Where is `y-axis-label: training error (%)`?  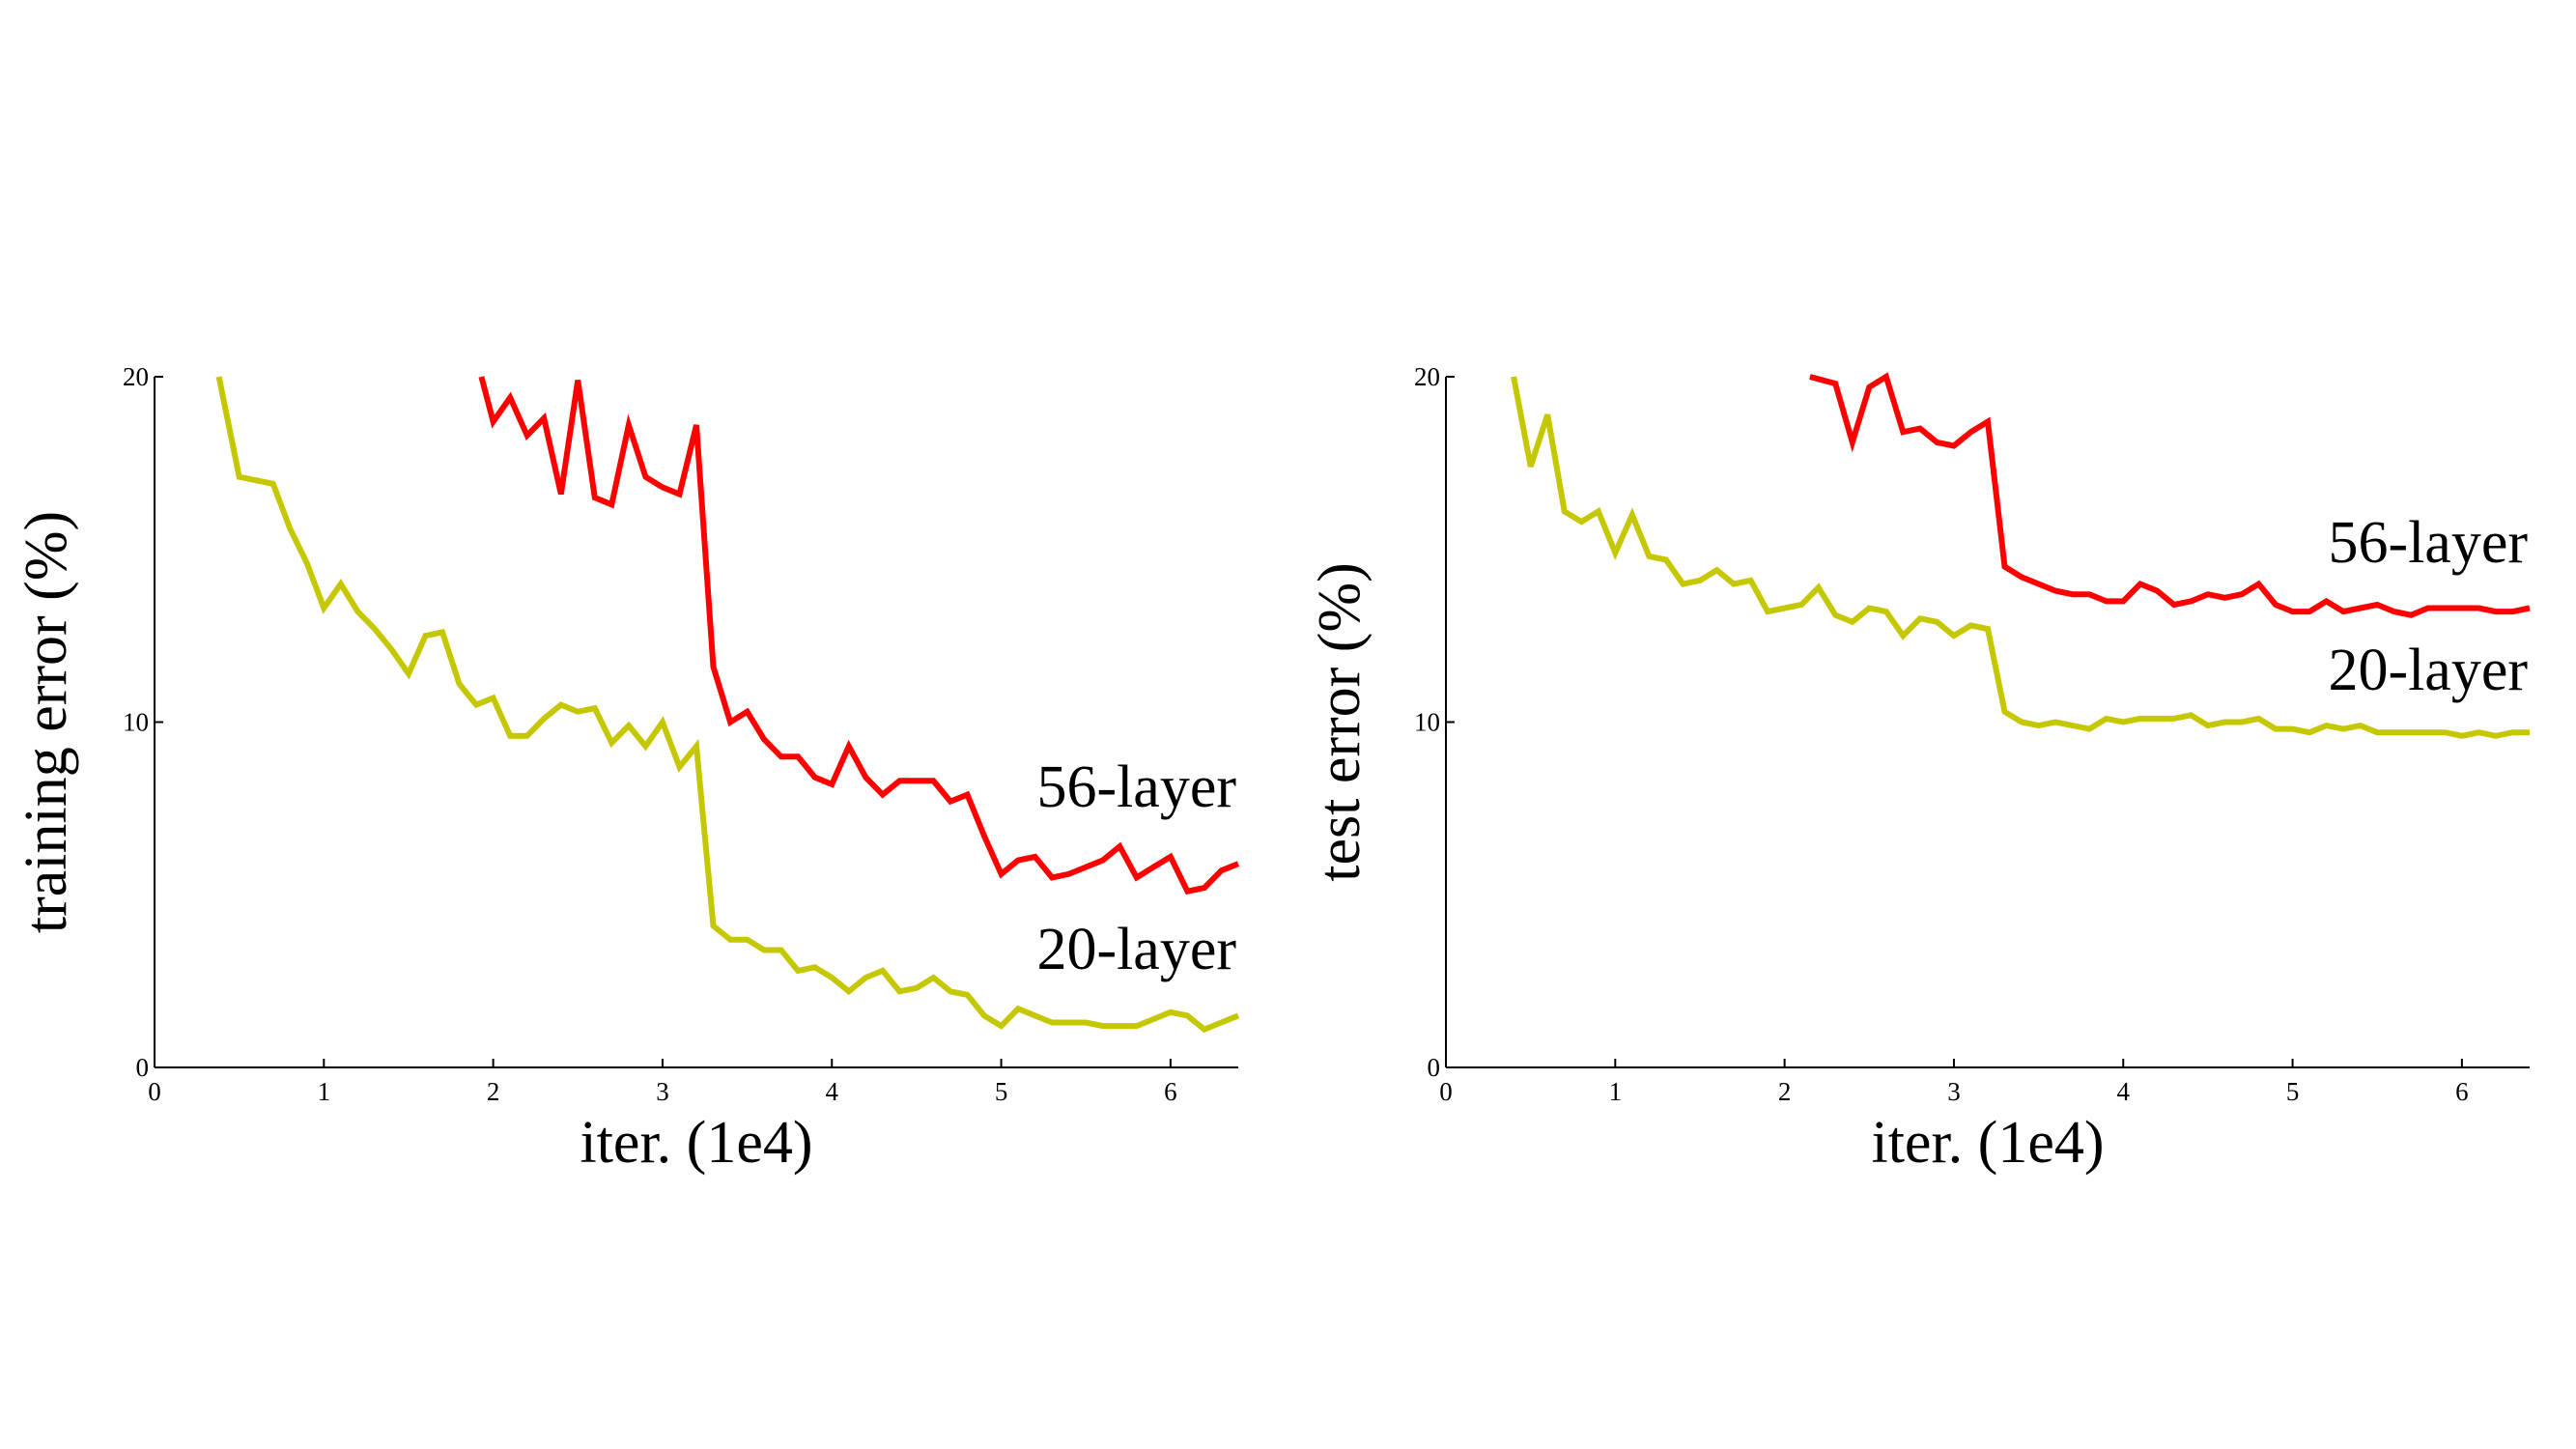
y-axis-label: training error (%) is located at coordinates (46, 722).